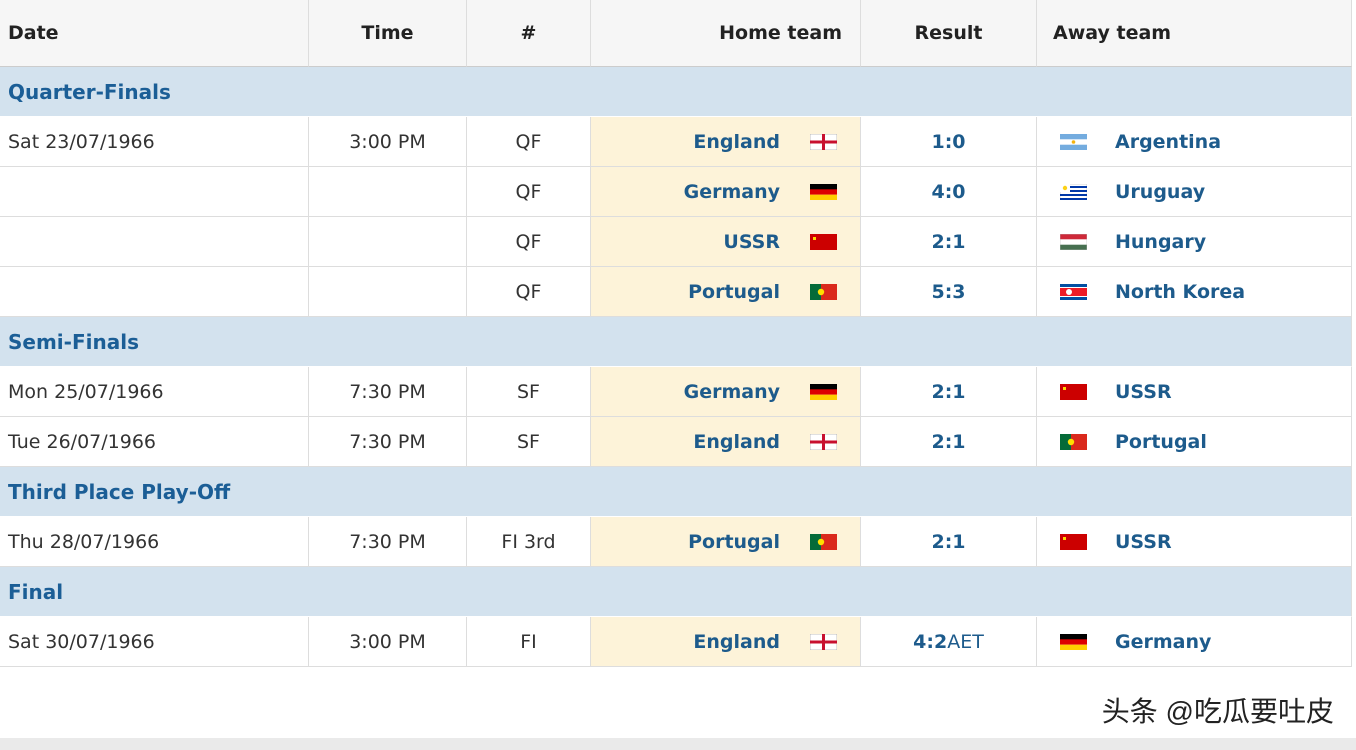 This screenshot has width=1356, height=750. Describe the element at coordinates (676, 592) in the screenshot. I see `section-title: Final` at that location.